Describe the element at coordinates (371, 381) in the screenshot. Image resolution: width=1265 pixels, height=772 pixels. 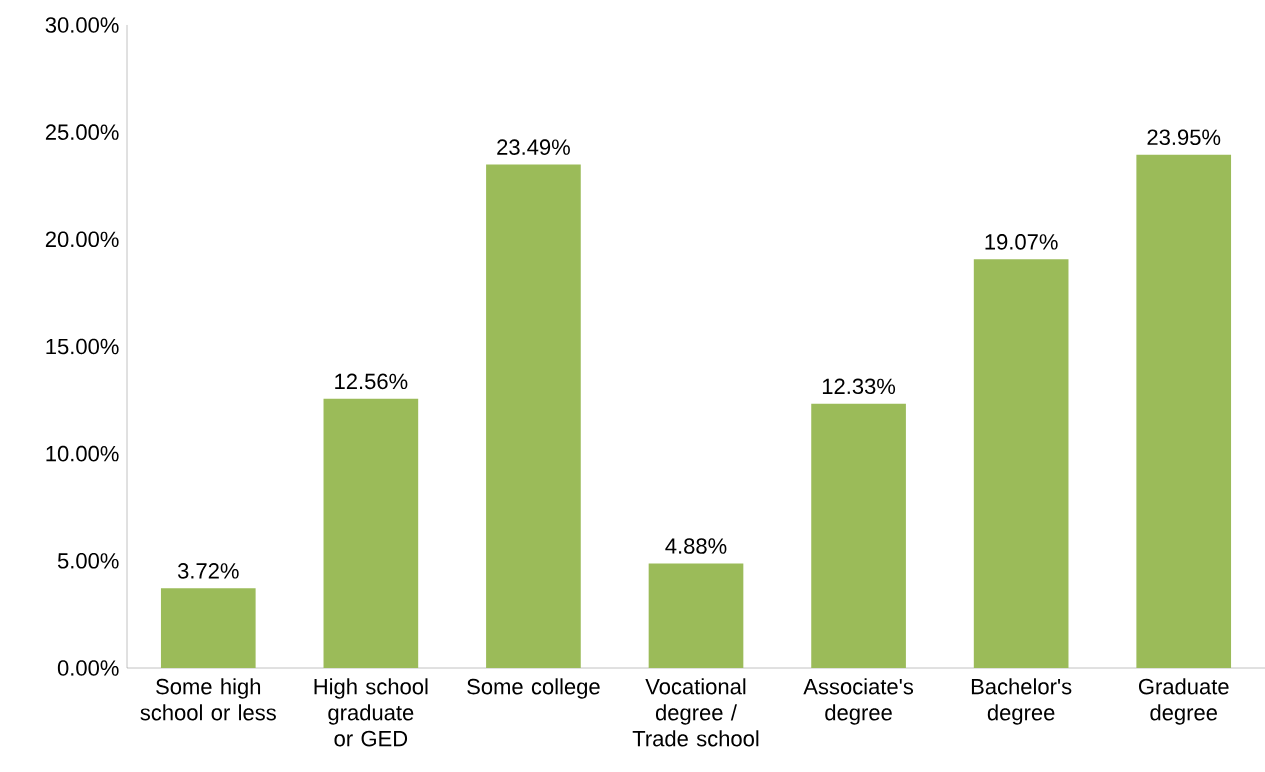
I see `data-label: 12.56%` at that location.